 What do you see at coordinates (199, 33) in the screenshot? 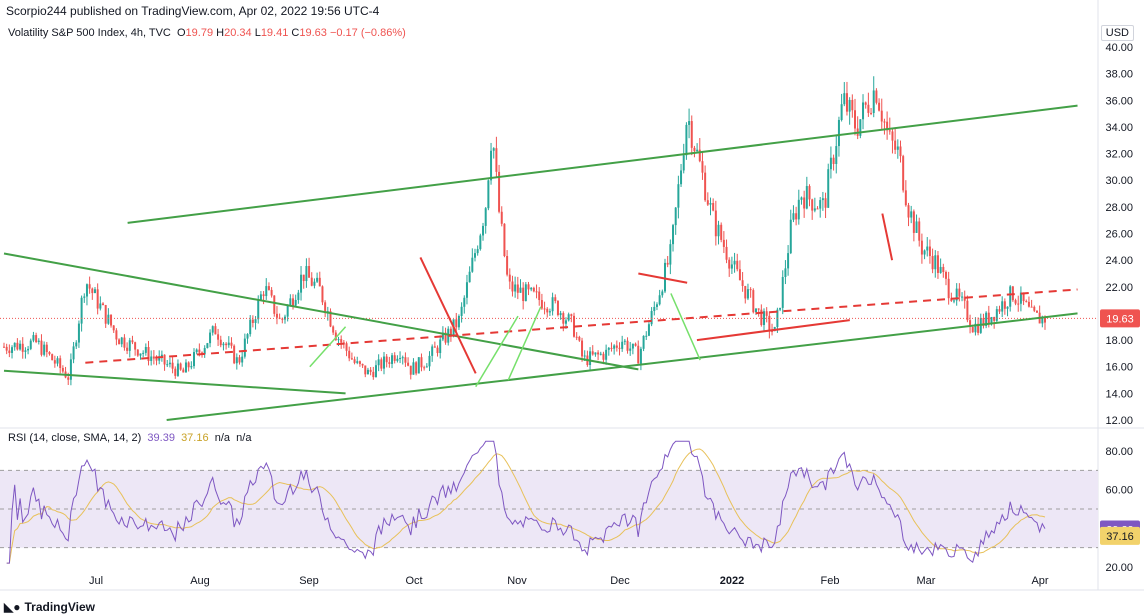
I see `open-value: 19.79` at bounding box center [199, 33].